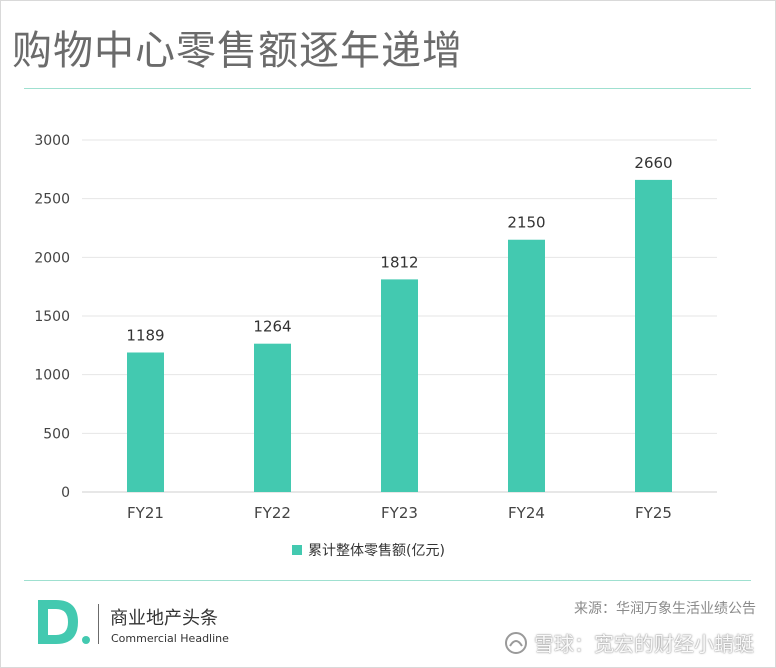  Describe the element at coordinates (64, 622) in the screenshot. I see `brand-logo-icon` at that location.